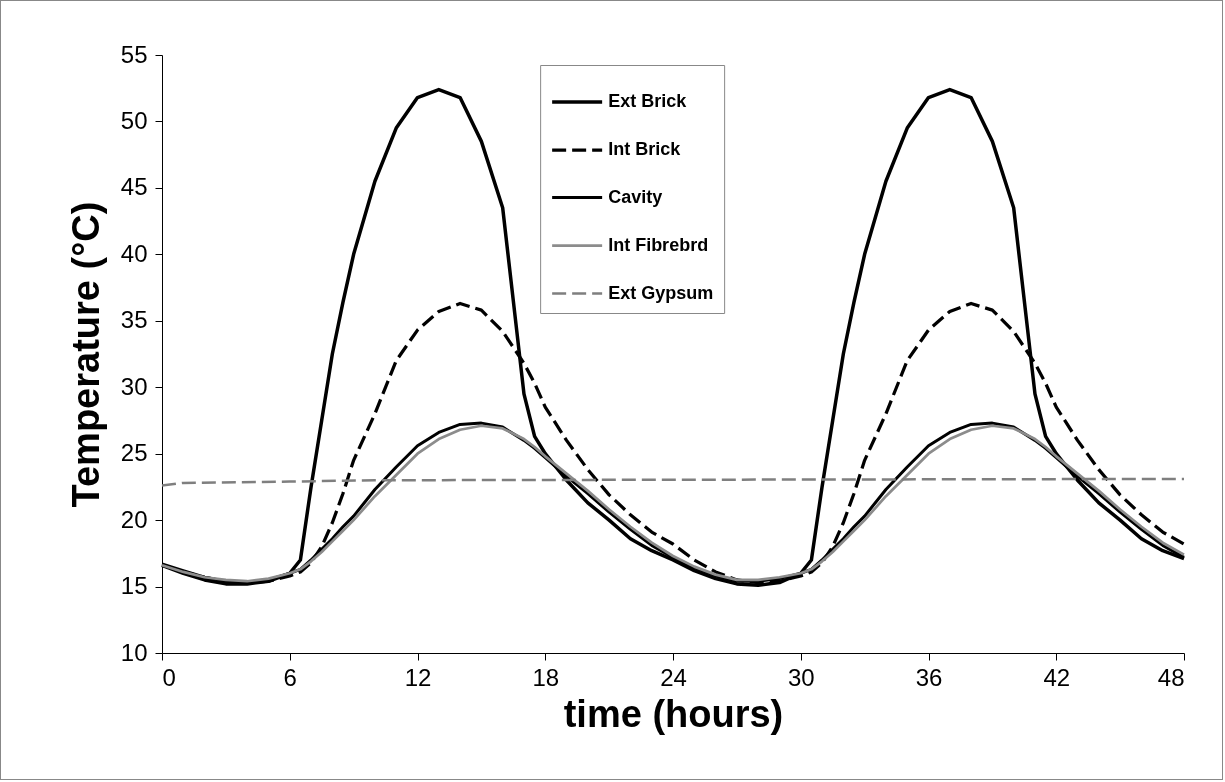 The width and height of the screenshot is (1225, 782). I want to click on y-axis-title: Temperature (°C), so click(85, 354).